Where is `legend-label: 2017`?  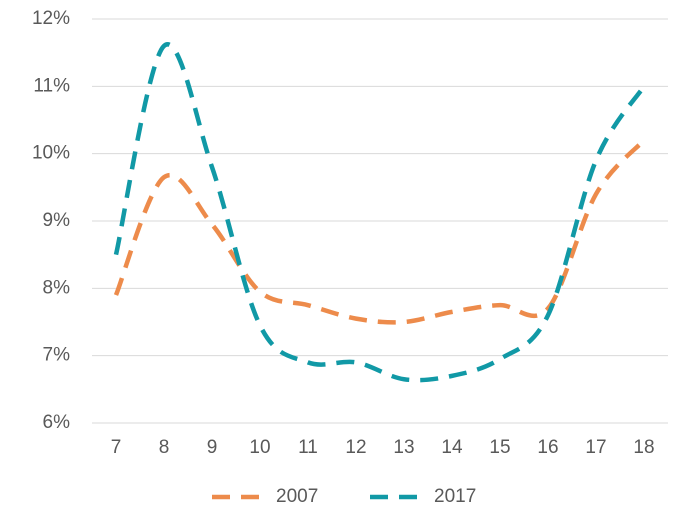
legend-label: 2017 is located at coordinates (455, 496).